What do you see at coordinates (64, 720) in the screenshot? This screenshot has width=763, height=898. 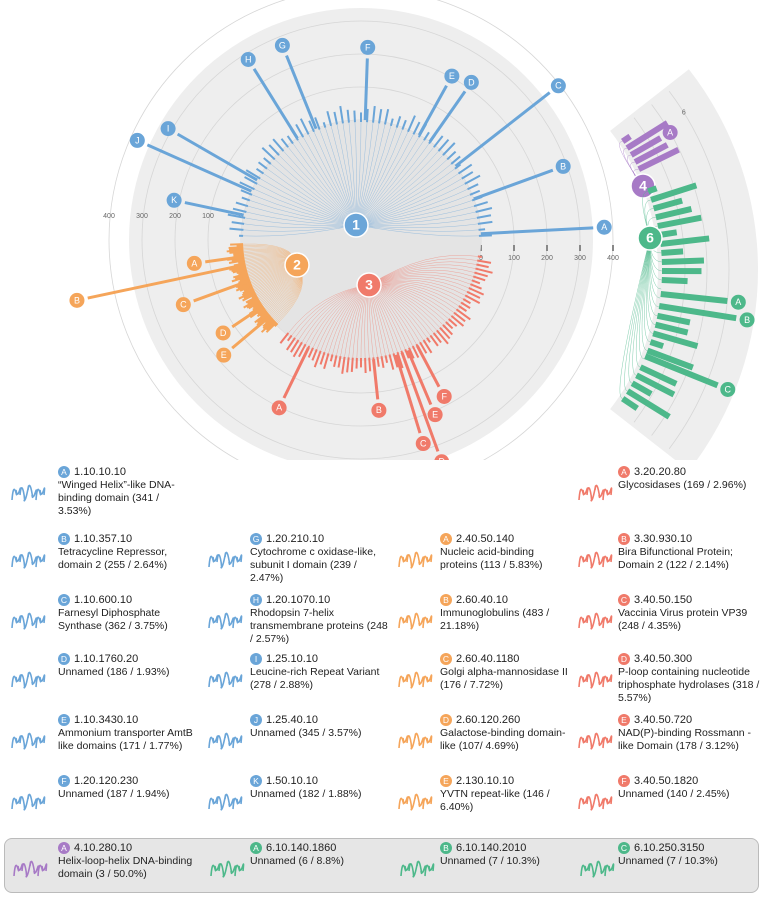 I see `letter-badge: E` at bounding box center [64, 720].